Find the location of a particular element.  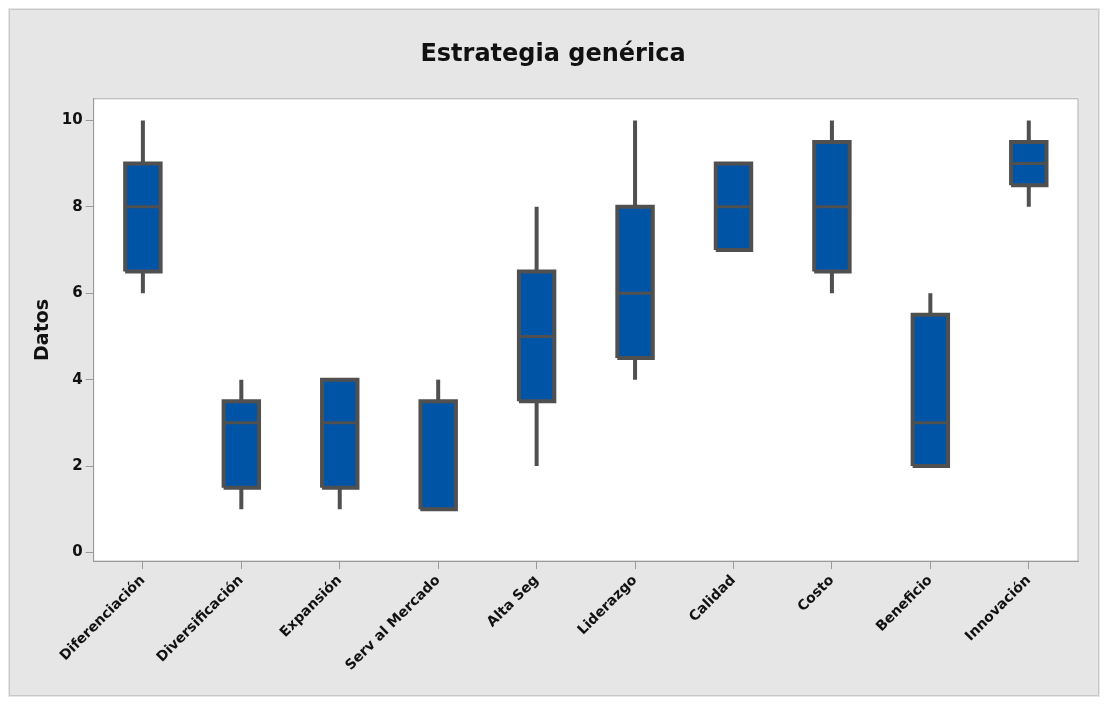

y-tick-label: 10 is located at coordinates (72, 119).